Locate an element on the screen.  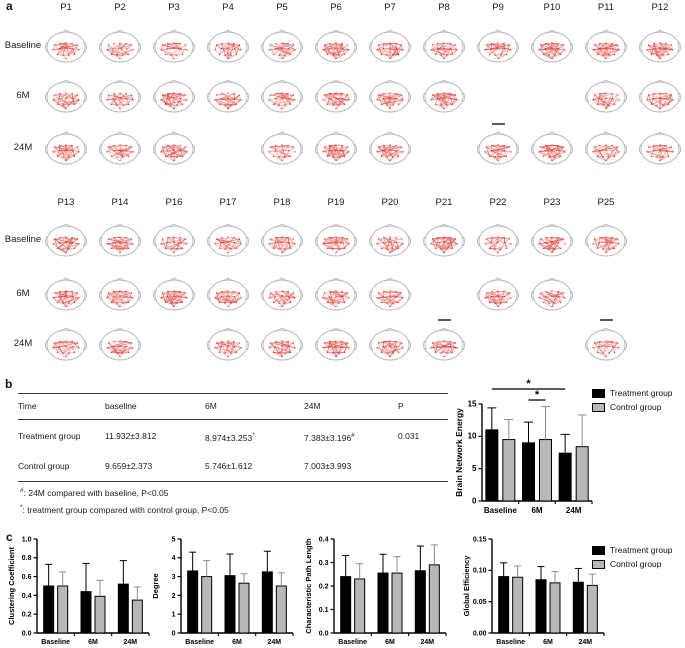
table-header-cell: Time is located at coordinates (27, 406).